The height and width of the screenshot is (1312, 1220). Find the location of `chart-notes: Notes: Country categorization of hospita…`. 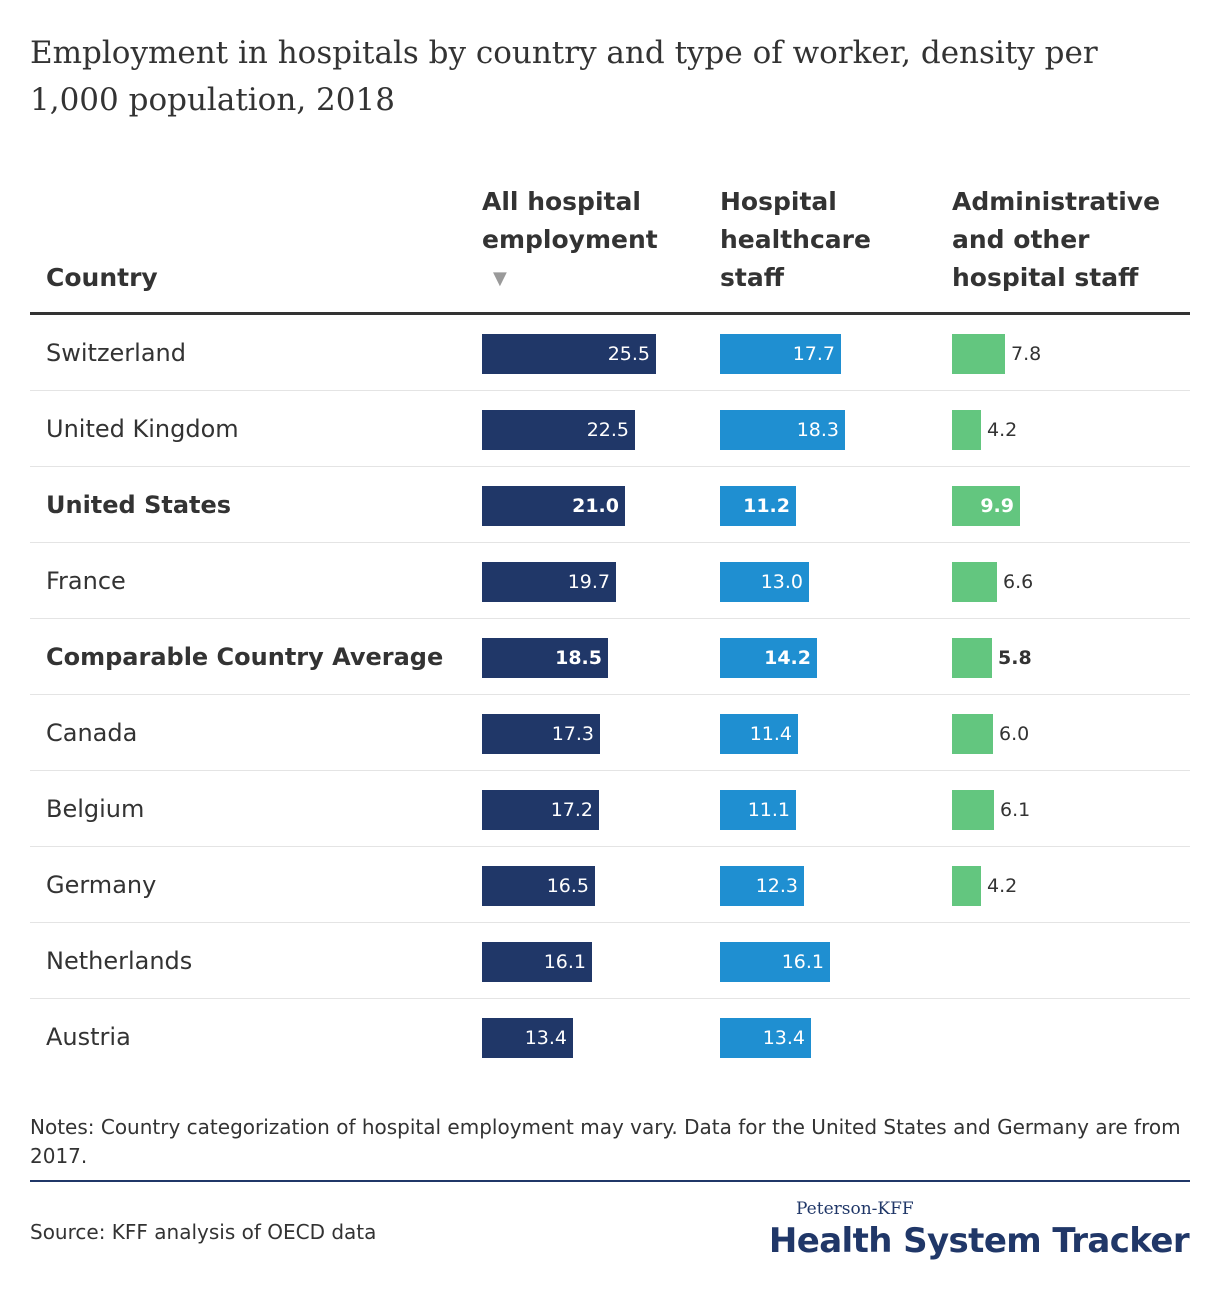

chart-notes: Notes: Country categorization of hospita… is located at coordinates (605, 1141).